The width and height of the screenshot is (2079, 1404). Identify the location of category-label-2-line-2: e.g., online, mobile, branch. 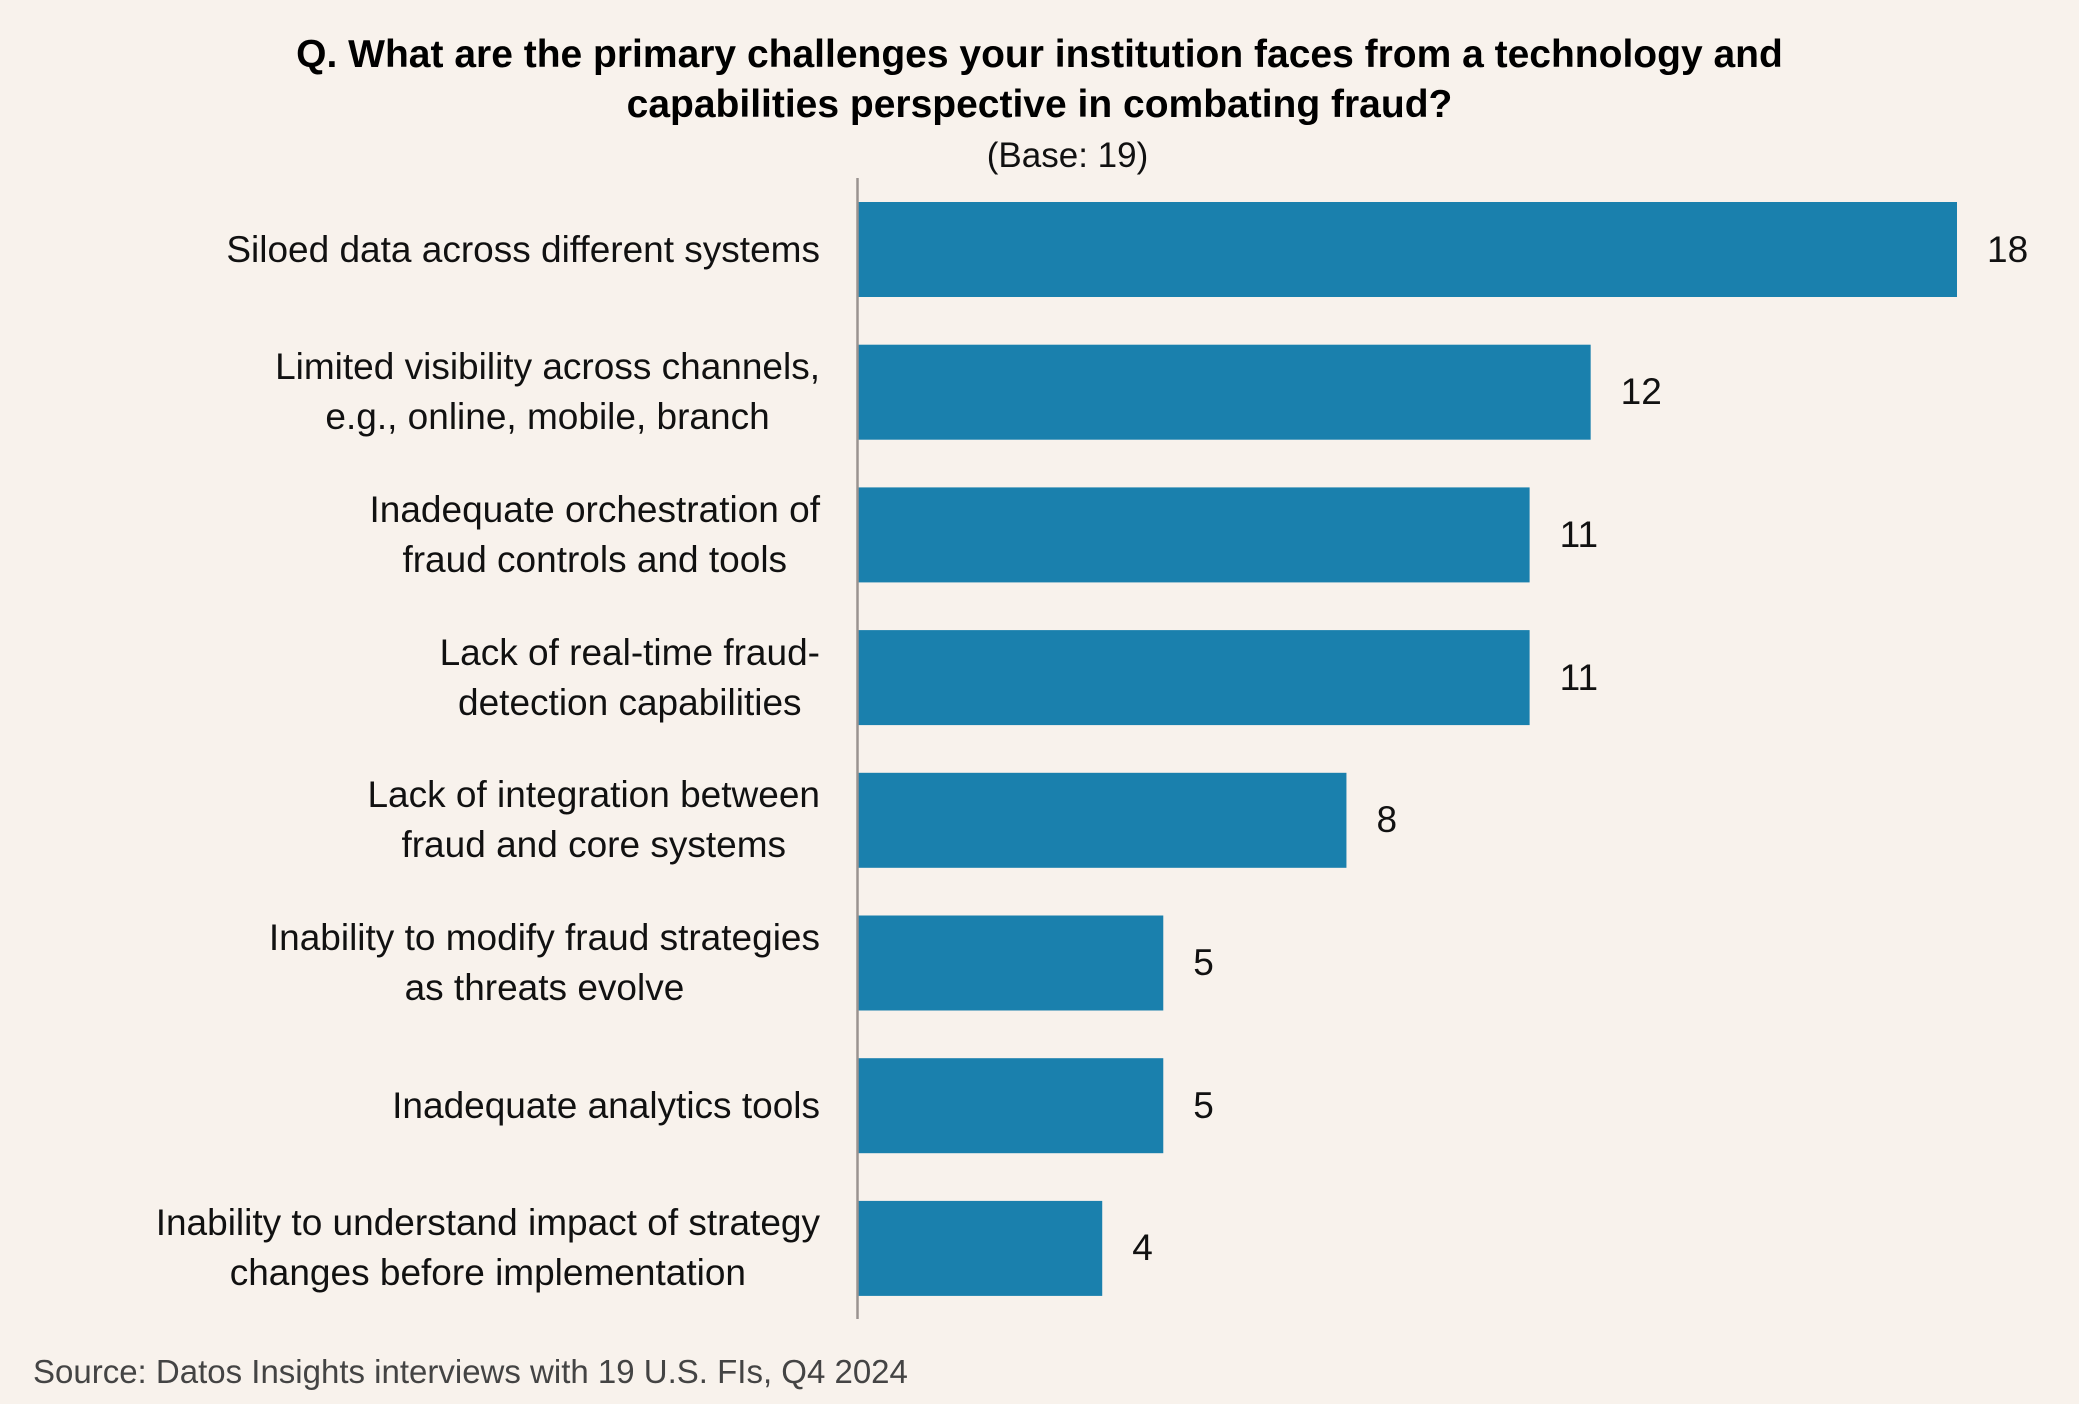
(547, 417).